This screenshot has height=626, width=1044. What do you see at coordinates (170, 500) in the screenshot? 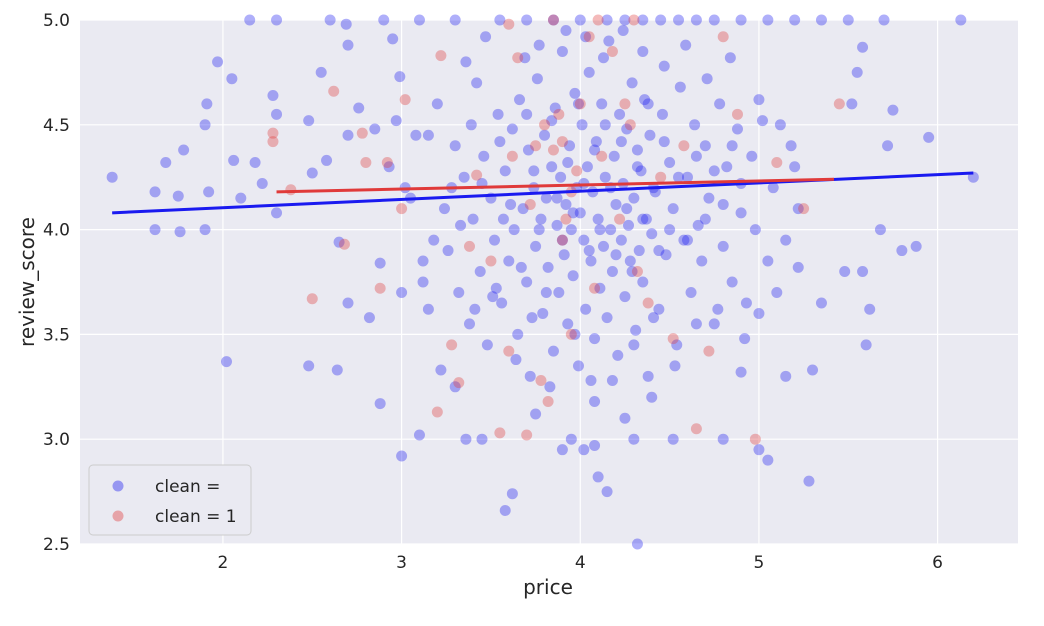
I see `legend-box` at bounding box center [170, 500].